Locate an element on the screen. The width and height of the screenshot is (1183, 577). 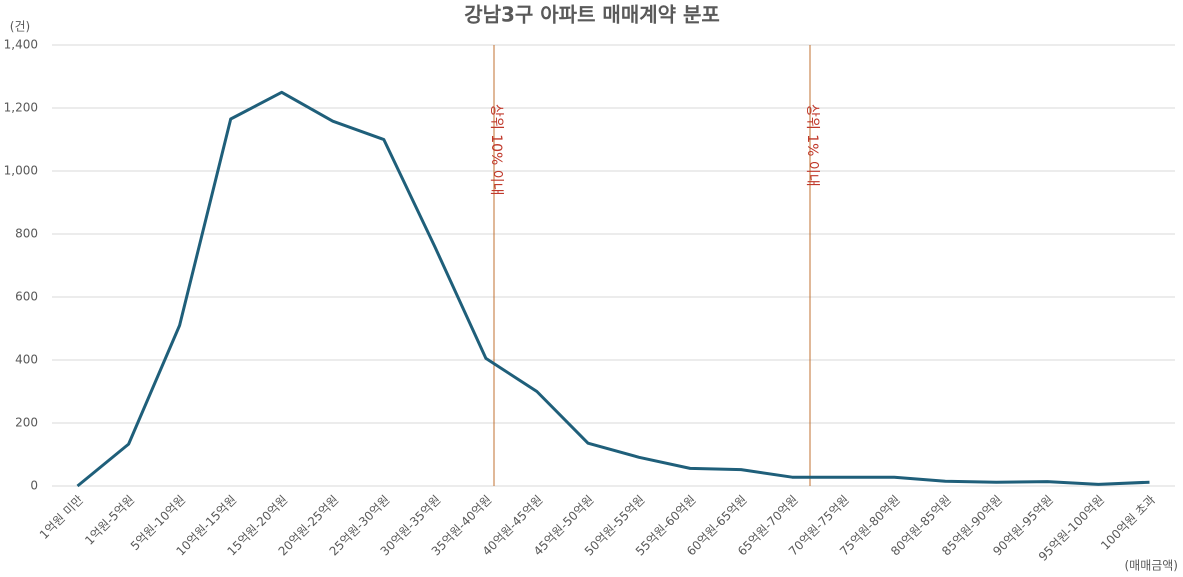
y-tick-label: 600 is located at coordinates (26, 297).